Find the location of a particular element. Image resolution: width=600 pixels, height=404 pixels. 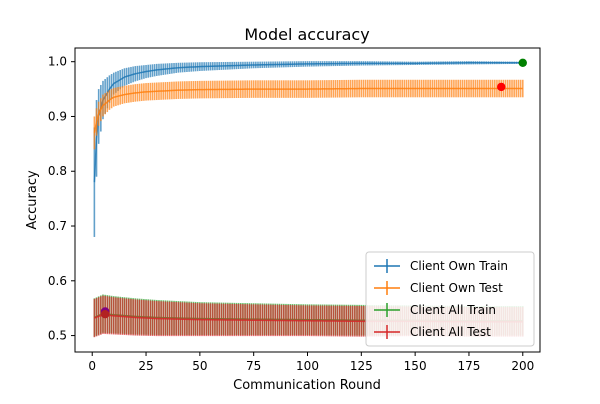

y-tick-label: 0.8 is located at coordinates (57, 171).